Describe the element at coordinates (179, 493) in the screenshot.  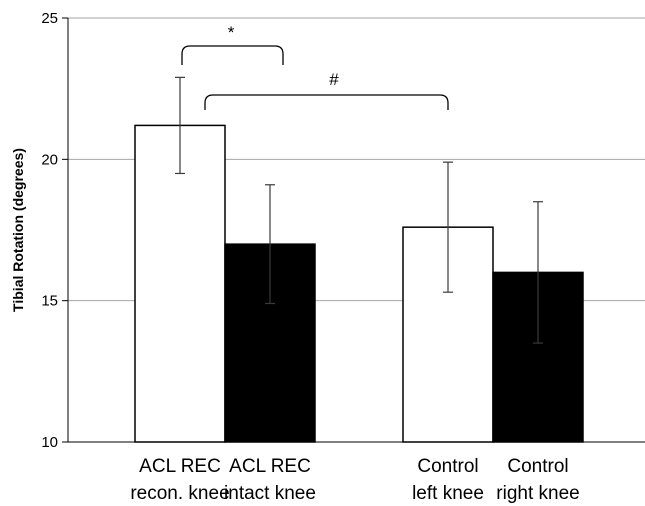
I see `category-label-line2-0: recon. knee` at that location.